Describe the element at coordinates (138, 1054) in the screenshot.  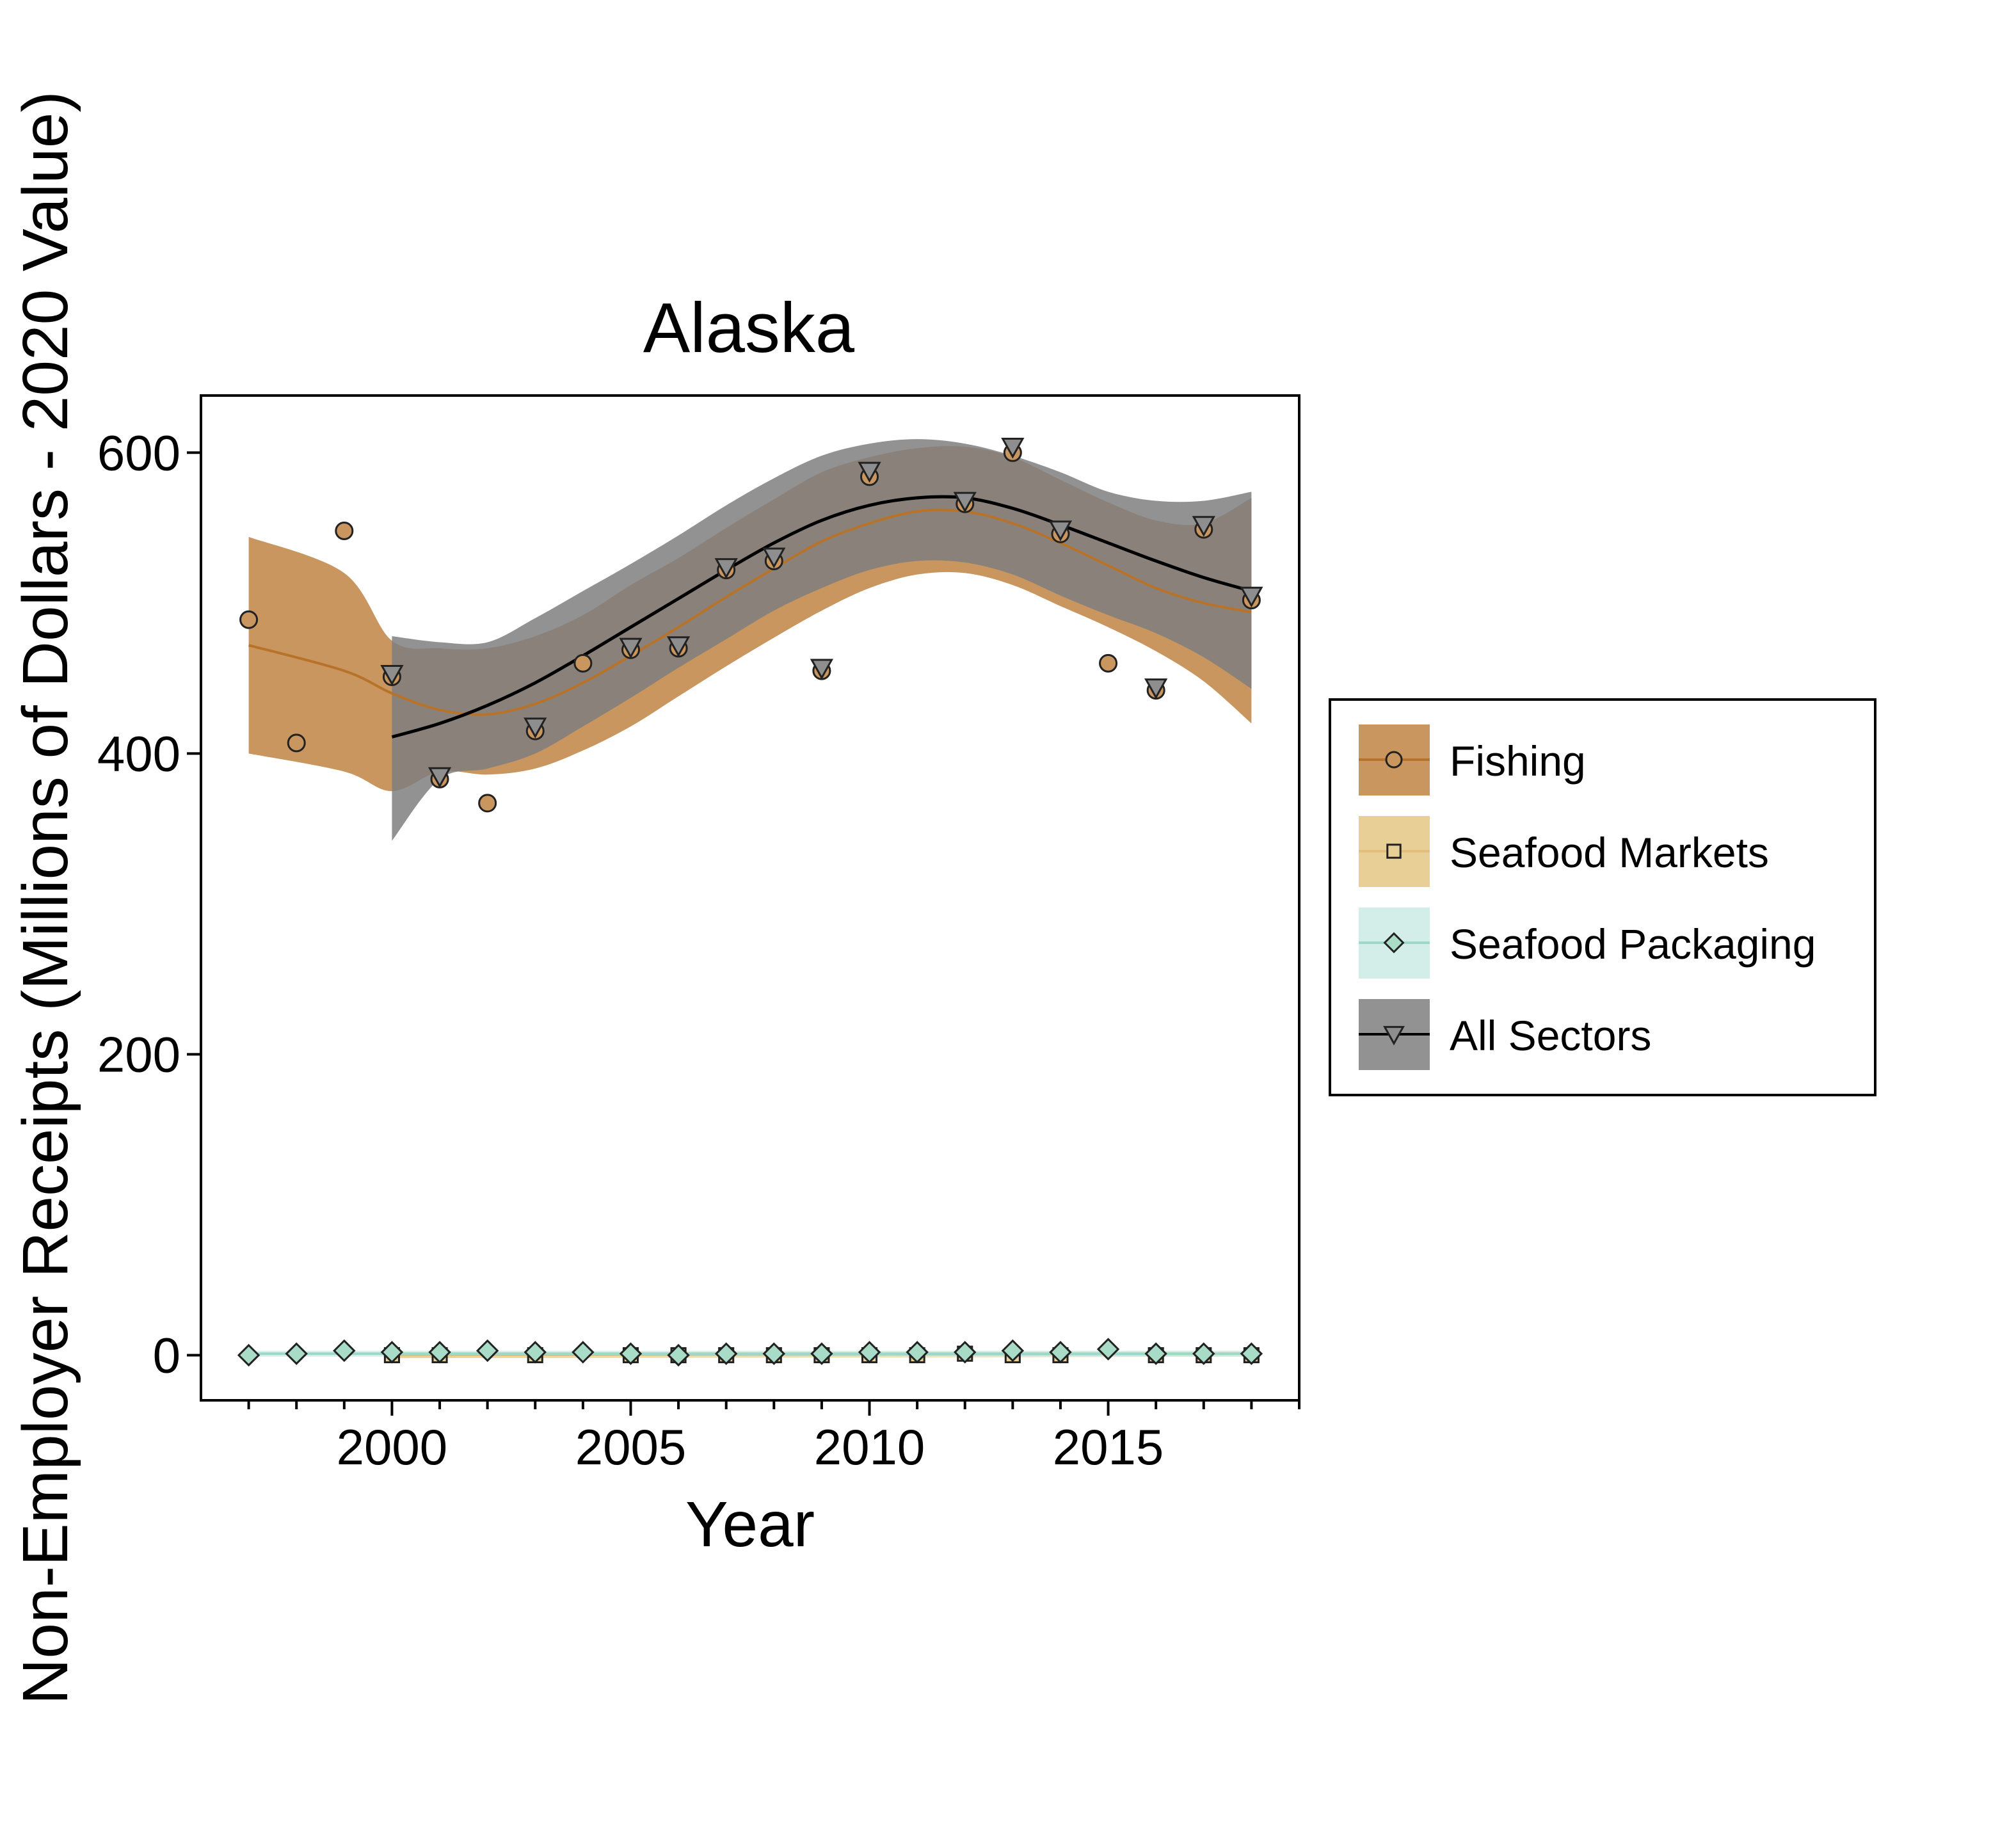
I see `y-tick-label: 200` at that location.